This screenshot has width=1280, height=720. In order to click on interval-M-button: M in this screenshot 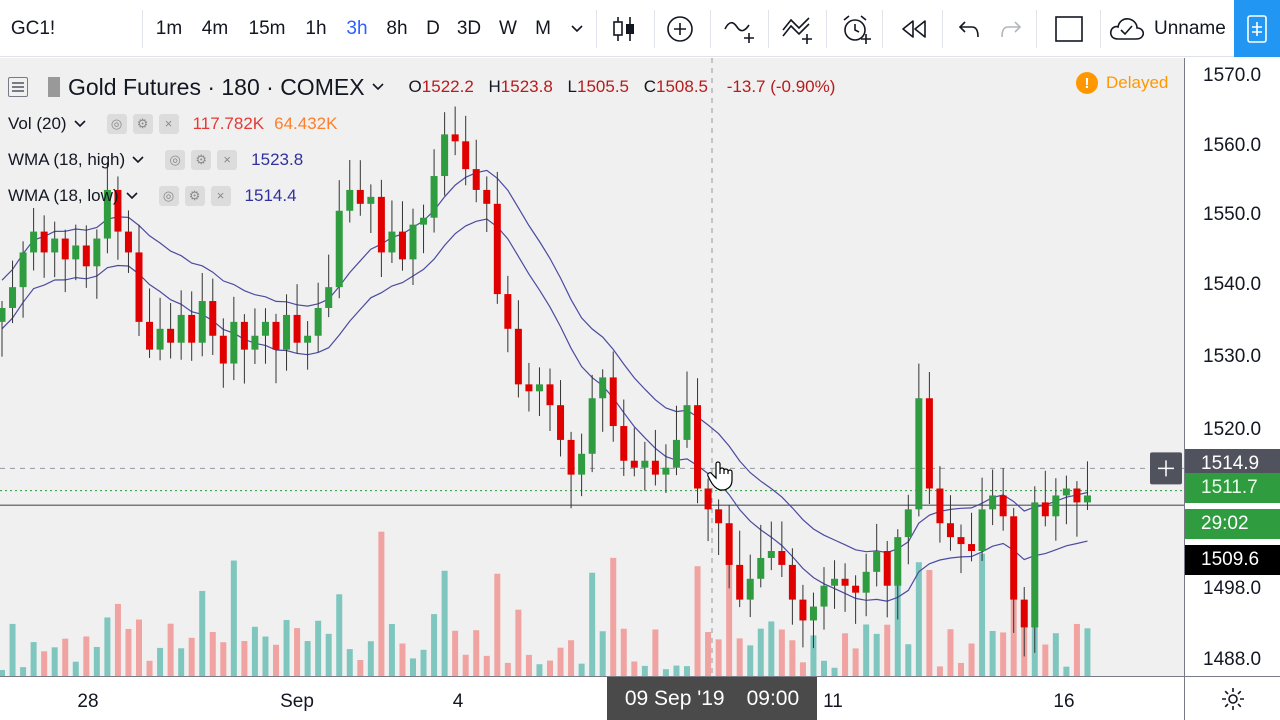, I will do `click(543, 28)`.